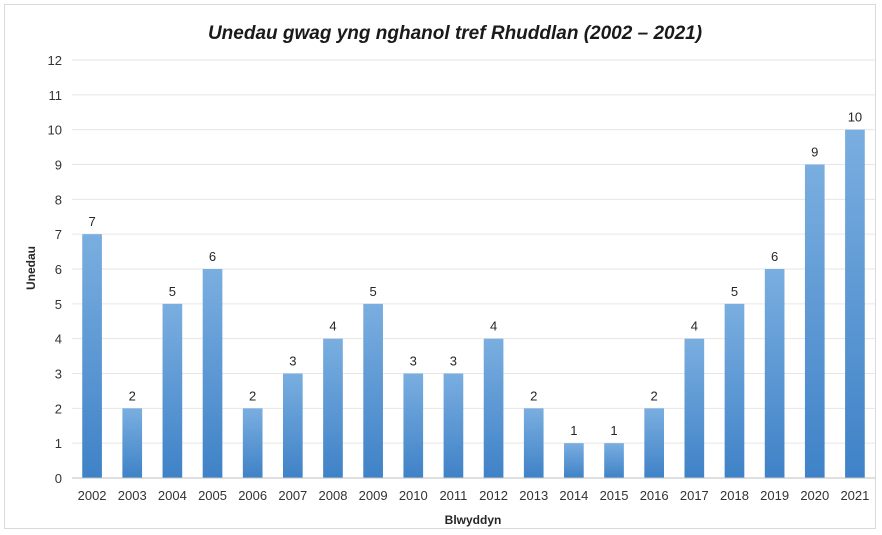 This screenshot has height=535, width=882. What do you see at coordinates (58, 199) in the screenshot?
I see `y-tick-label: 8` at bounding box center [58, 199].